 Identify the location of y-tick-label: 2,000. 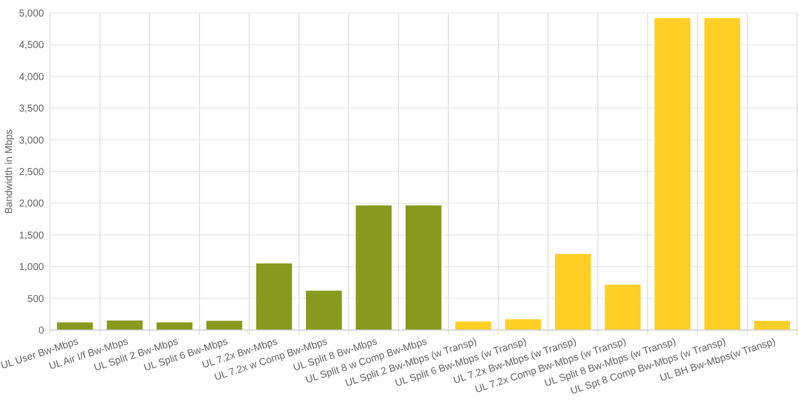
(31, 204).